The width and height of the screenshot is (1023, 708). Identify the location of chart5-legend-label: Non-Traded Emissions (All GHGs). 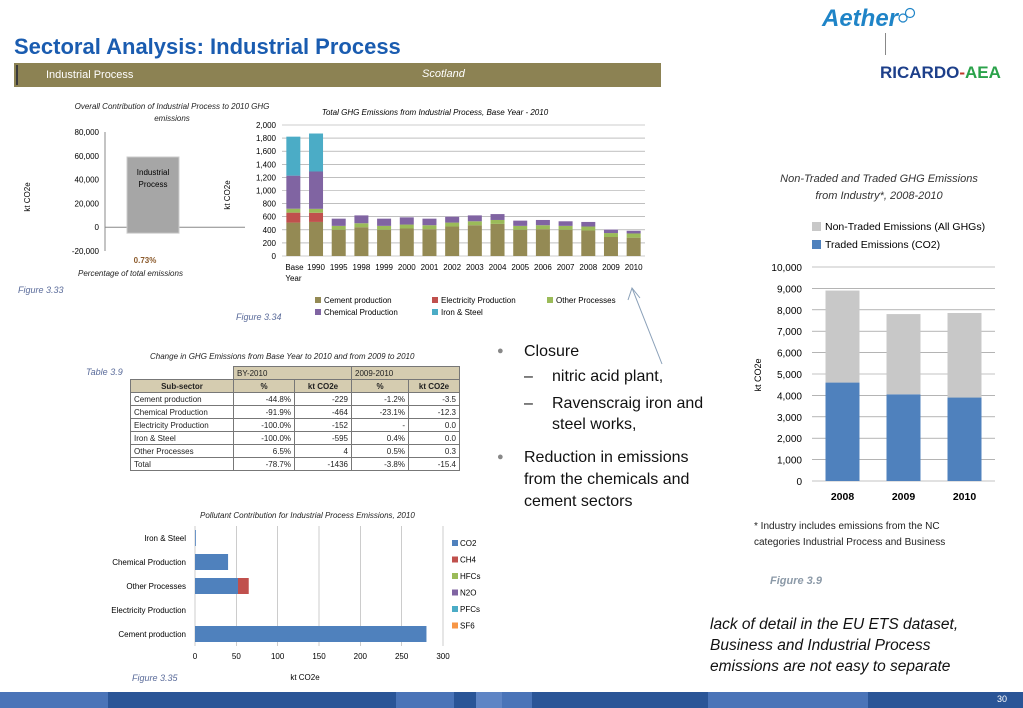
(905, 227).